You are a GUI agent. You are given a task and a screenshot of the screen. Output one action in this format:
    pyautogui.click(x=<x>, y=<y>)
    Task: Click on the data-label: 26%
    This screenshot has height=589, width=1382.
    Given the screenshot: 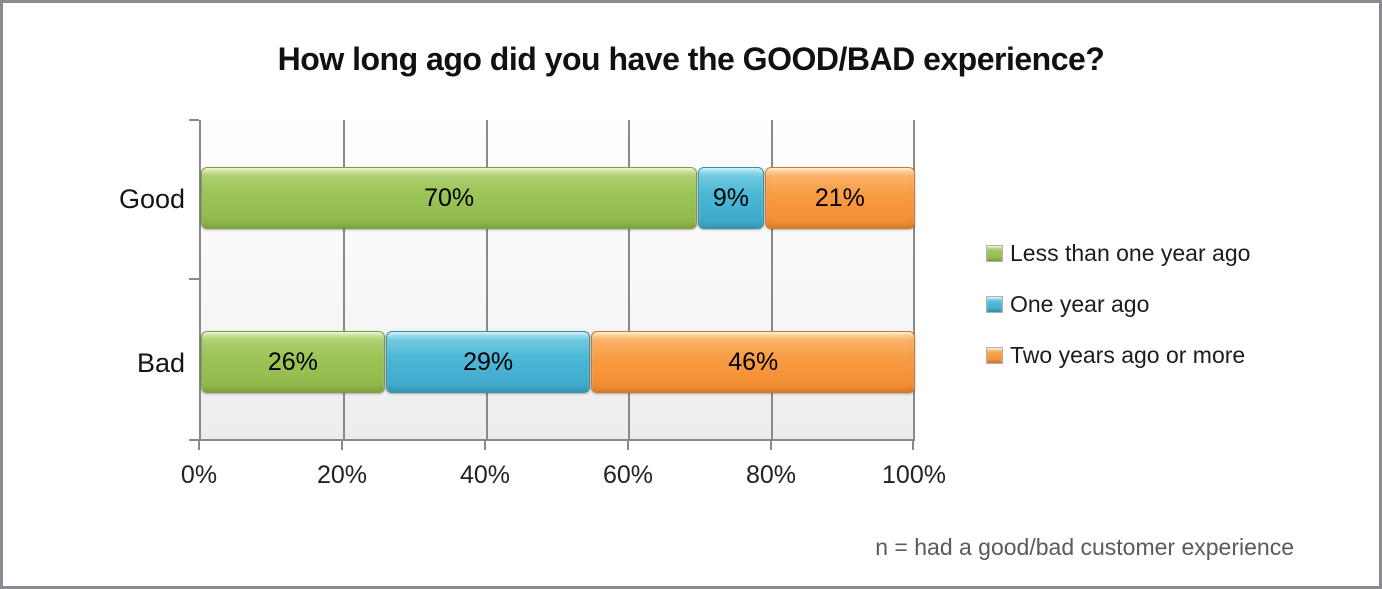 What is the action you would take?
    pyautogui.click(x=292, y=361)
    